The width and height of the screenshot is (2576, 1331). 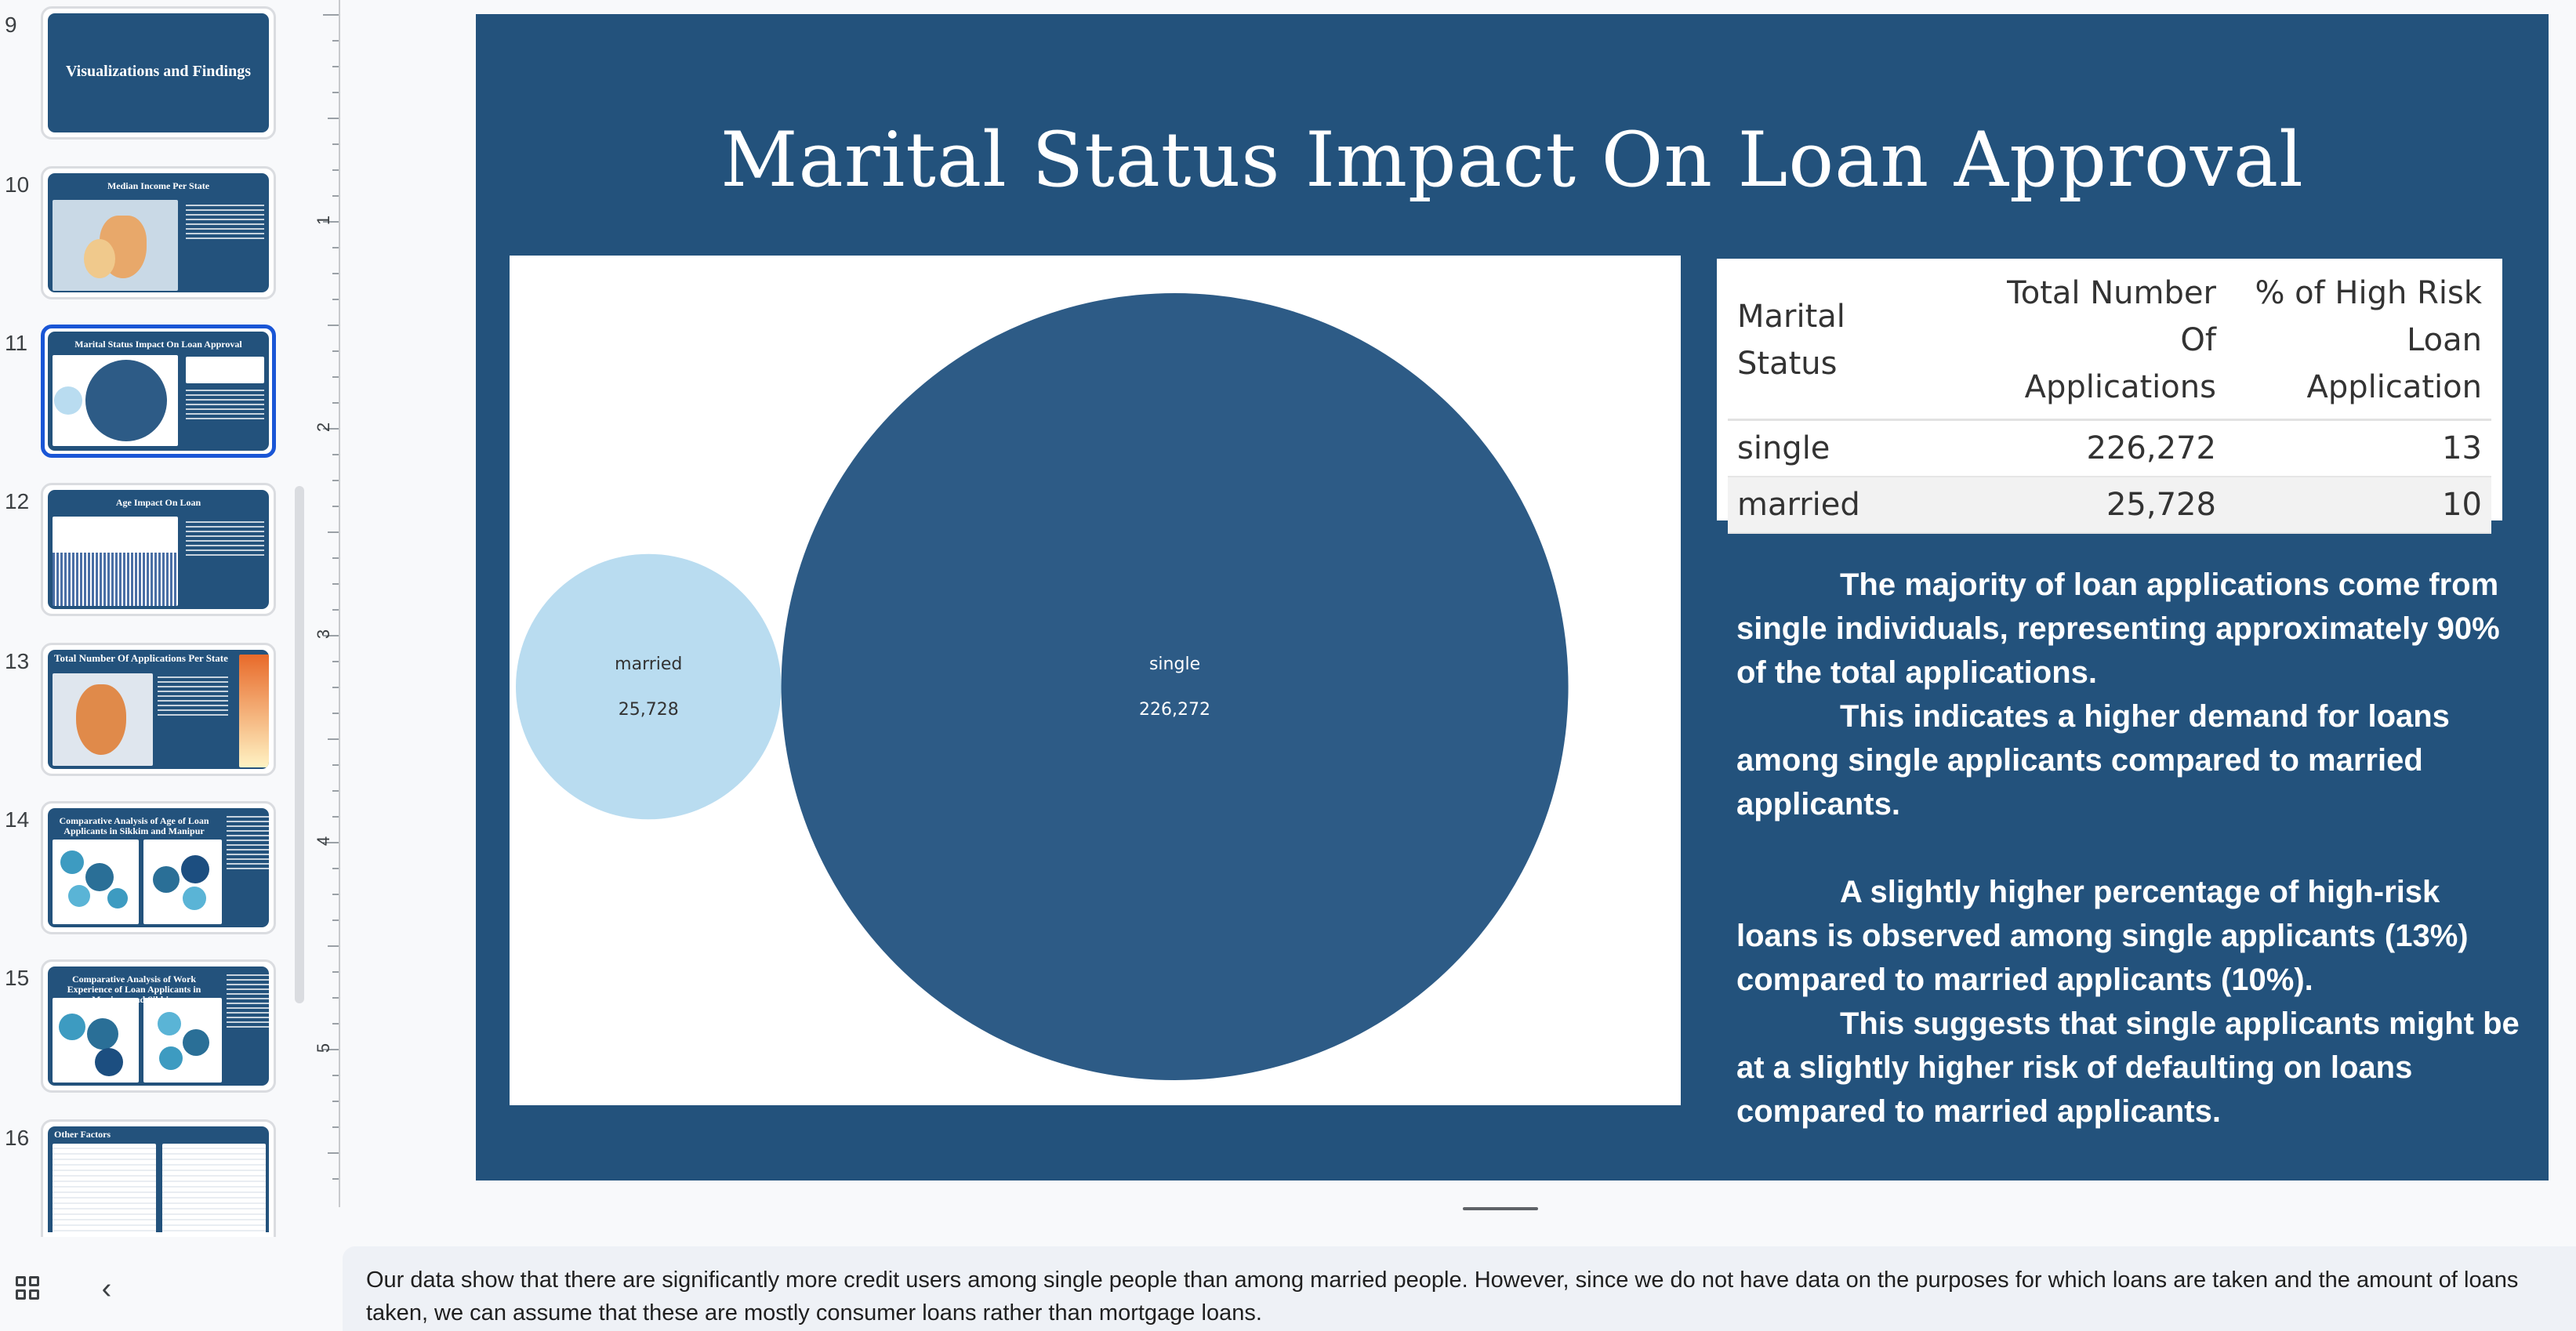 I want to click on slide-number: 13, so click(x=17, y=661).